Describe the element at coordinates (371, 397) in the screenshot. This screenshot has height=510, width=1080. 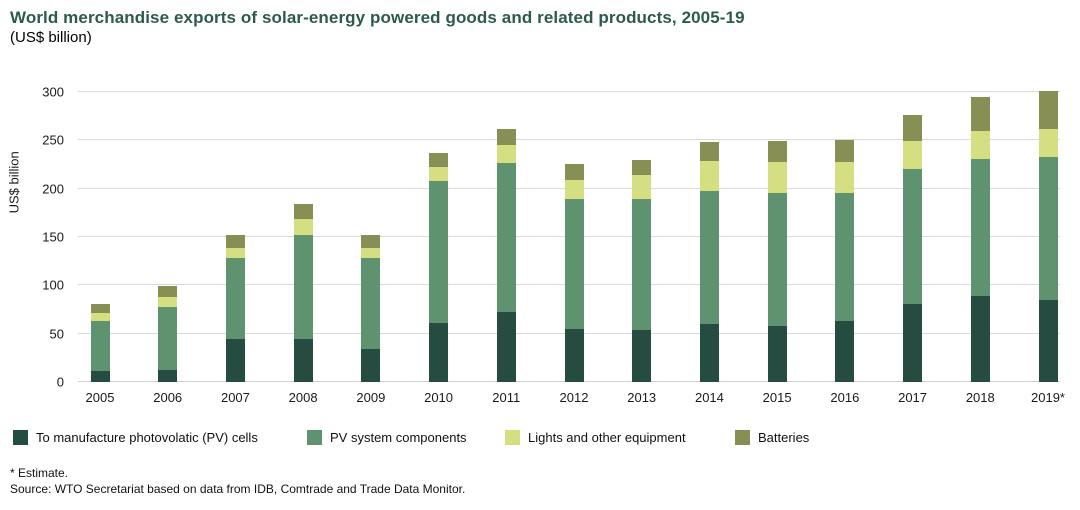
I see `x-tick-2009: 2009` at that location.